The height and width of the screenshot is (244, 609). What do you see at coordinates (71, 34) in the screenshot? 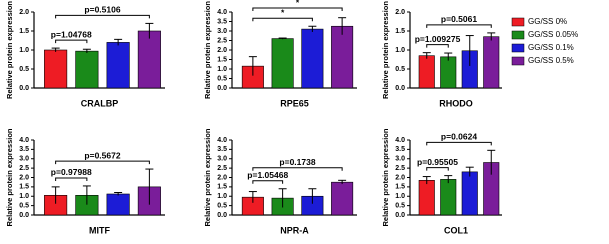
I see `significance-label: p=1.04768` at bounding box center [71, 34].